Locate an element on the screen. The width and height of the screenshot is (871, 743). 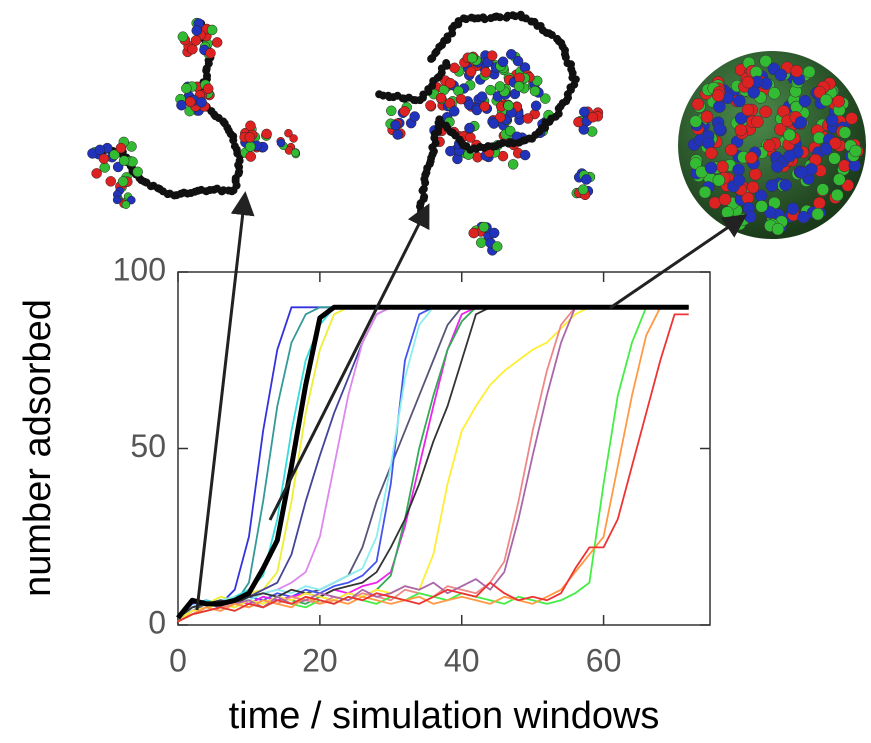
y-tick-label: 50 is located at coordinates (148, 446).